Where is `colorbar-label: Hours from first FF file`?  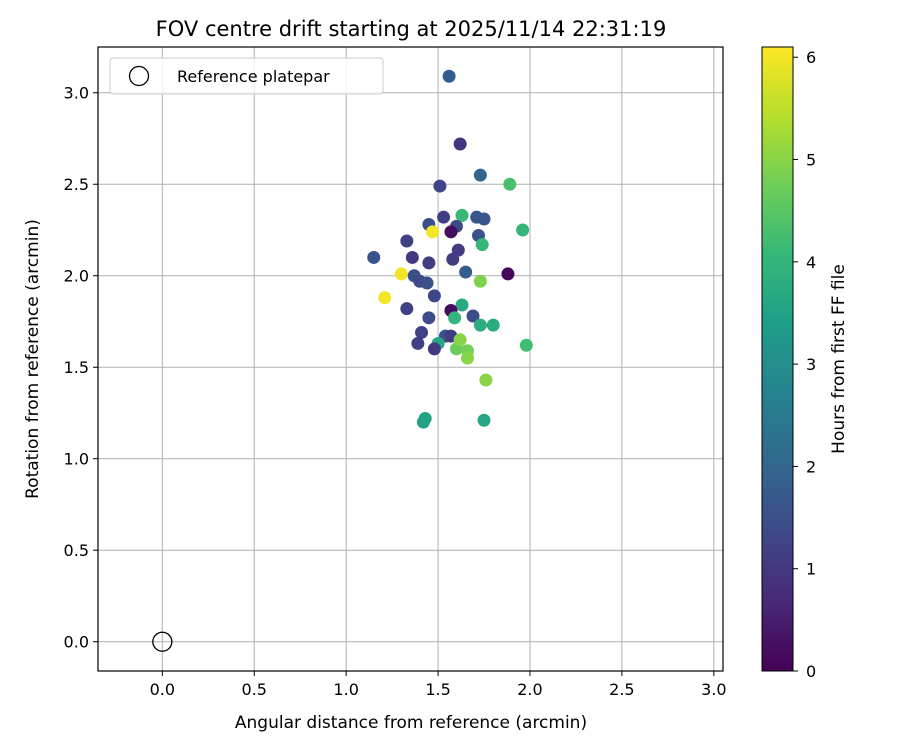
colorbar-label: Hours from first FF file is located at coordinates (839, 359).